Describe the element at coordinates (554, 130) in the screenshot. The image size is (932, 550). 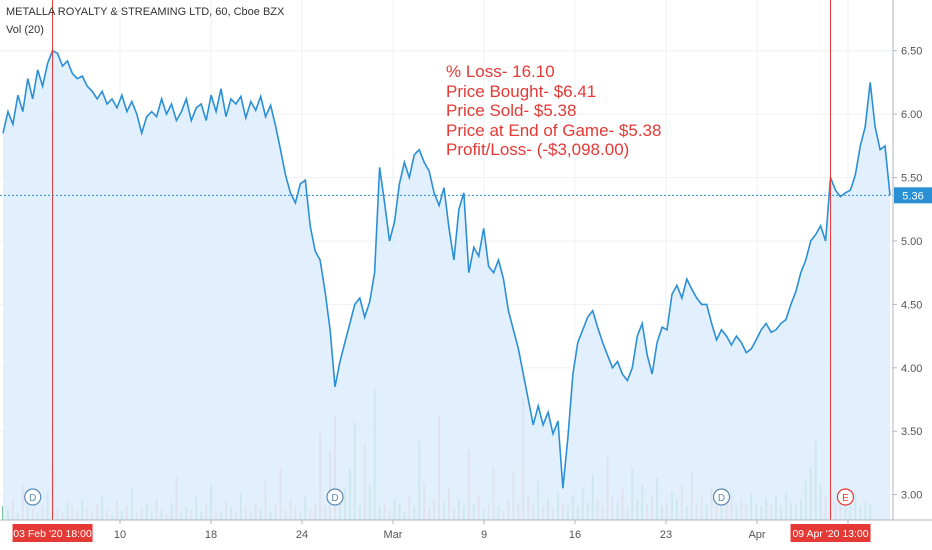
I see `annotation-end-price: Price at End of Game- $5.38` at that location.